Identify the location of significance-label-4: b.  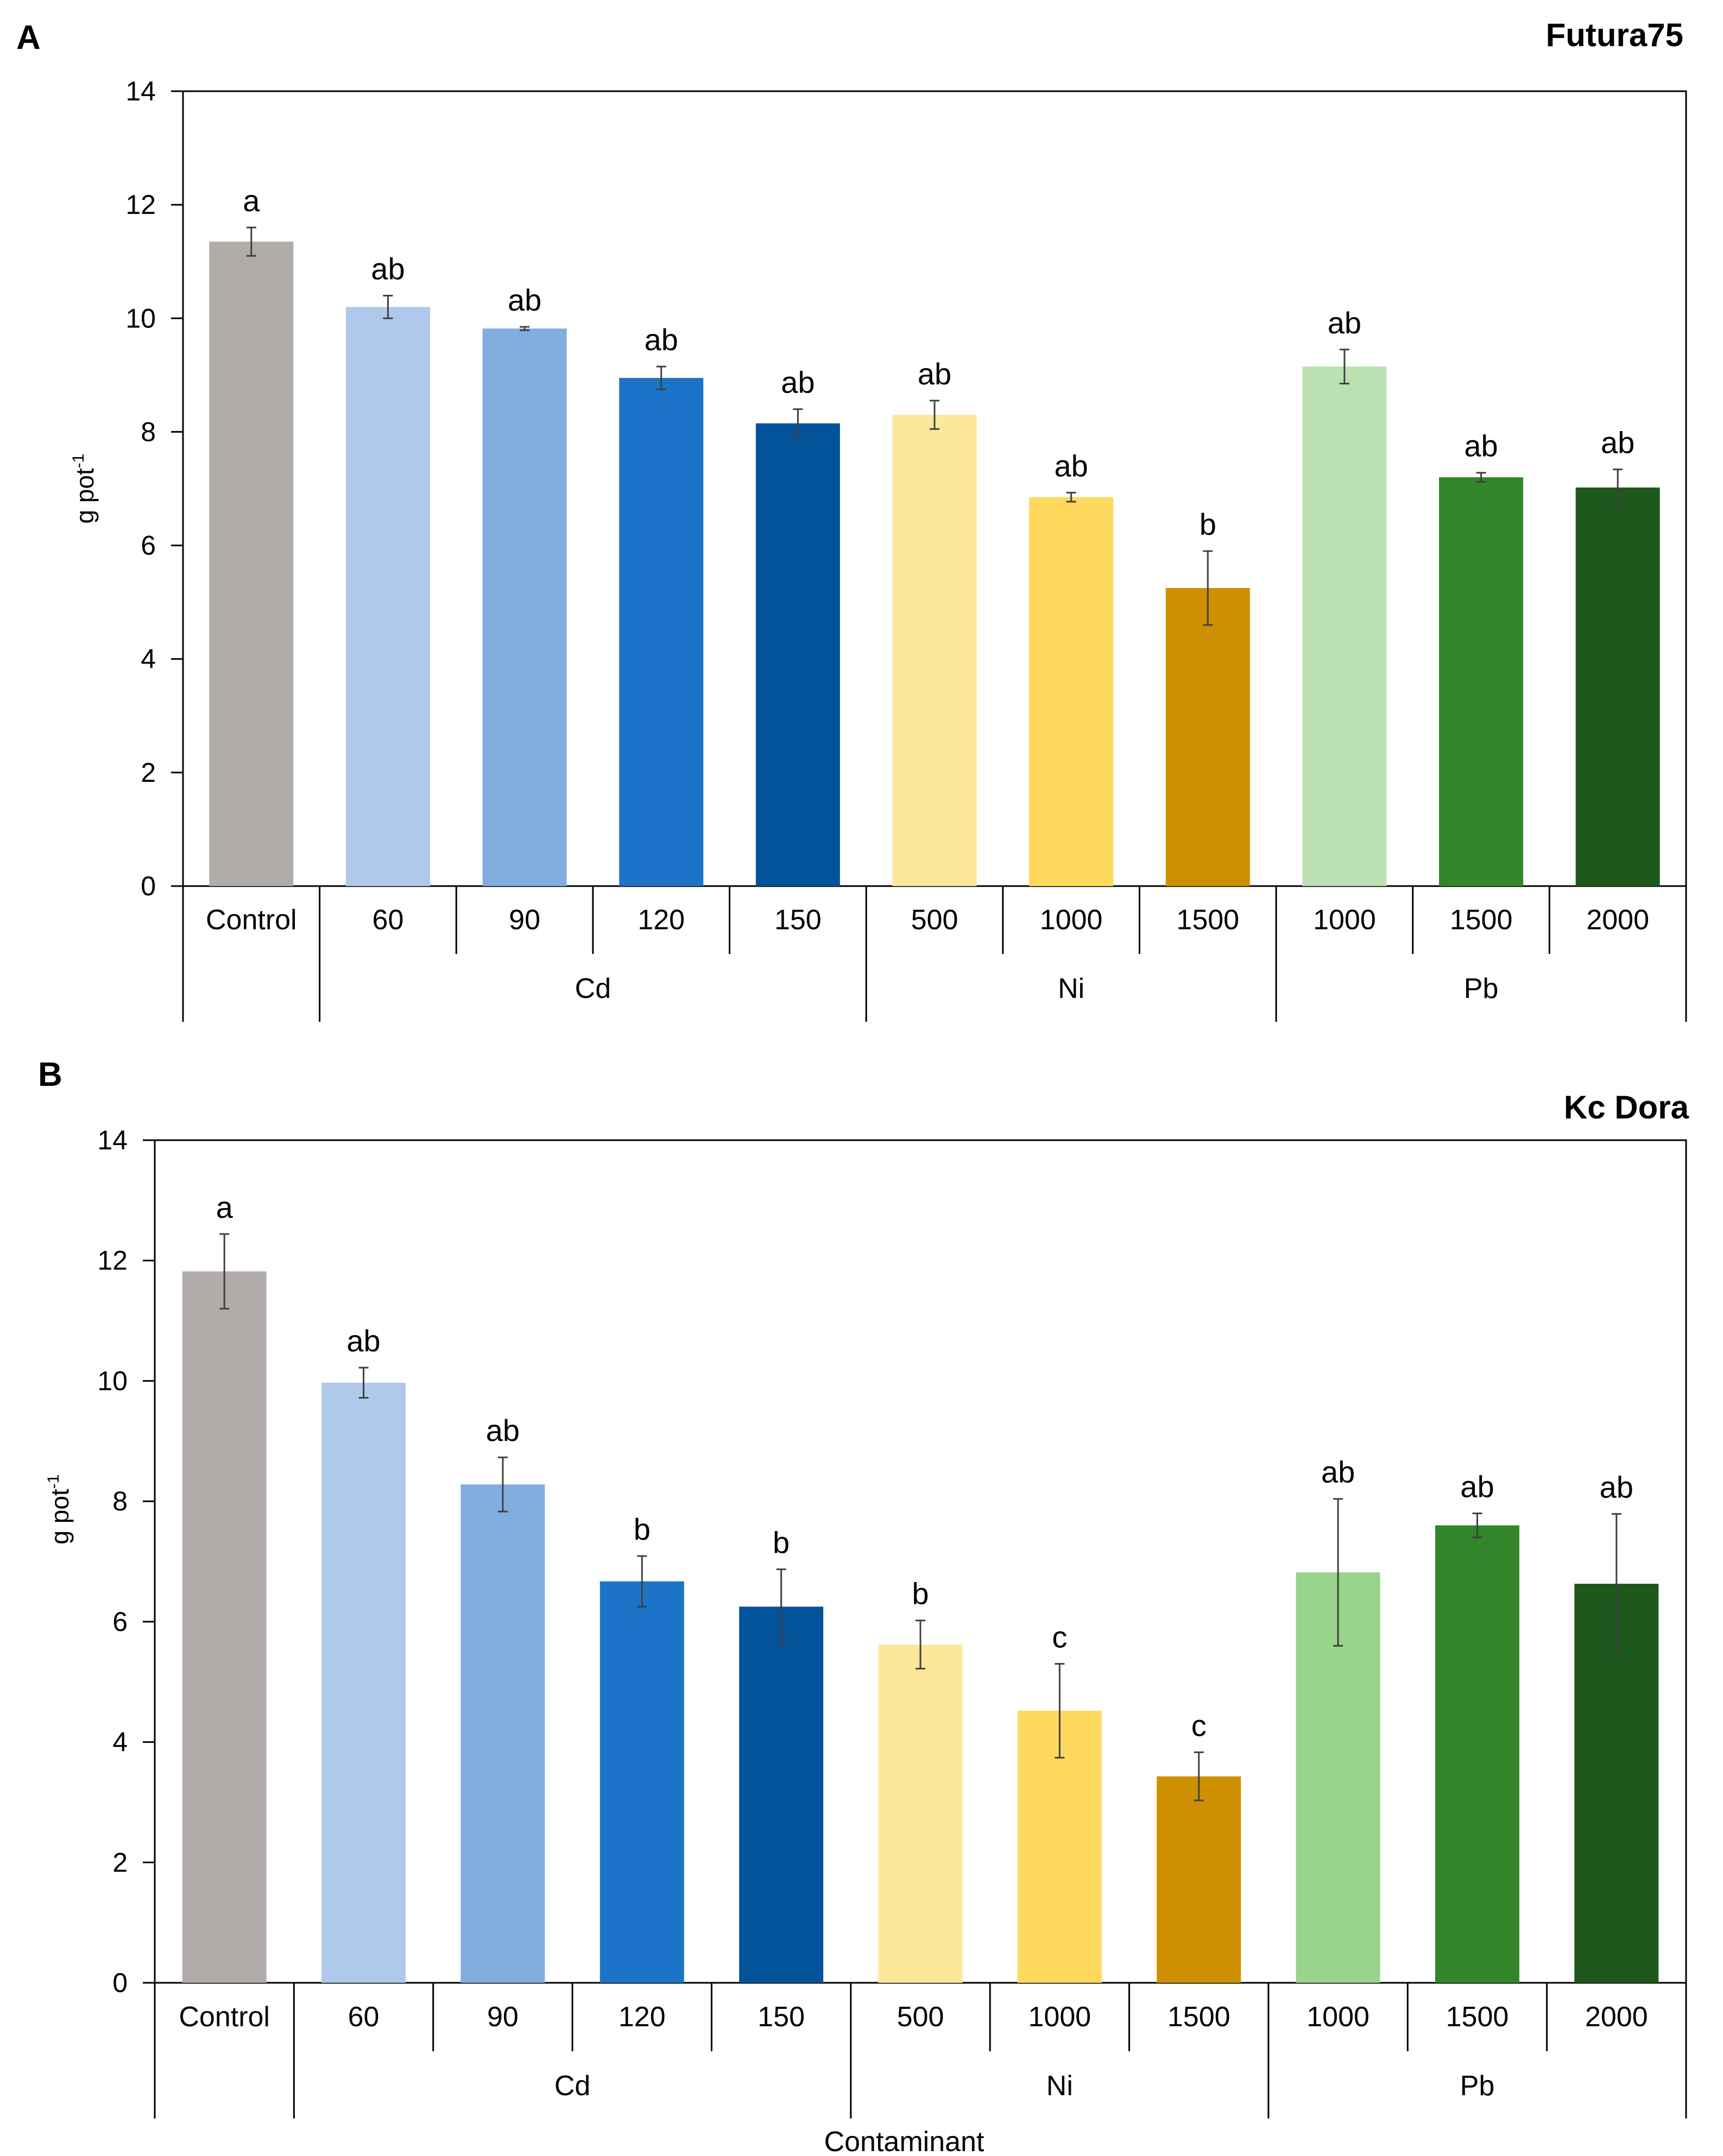
(642, 1529).